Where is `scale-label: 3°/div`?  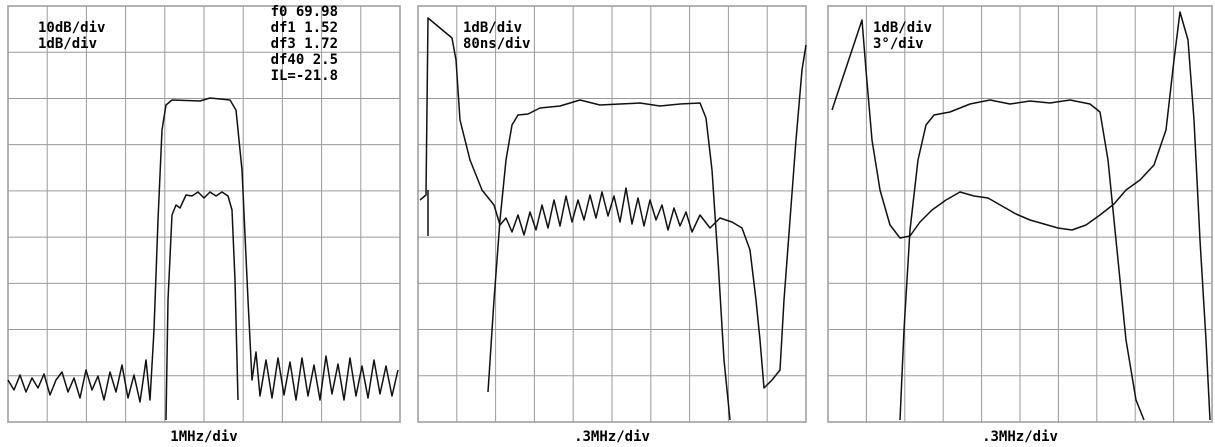 scale-label: 3°/div is located at coordinates (898, 44).